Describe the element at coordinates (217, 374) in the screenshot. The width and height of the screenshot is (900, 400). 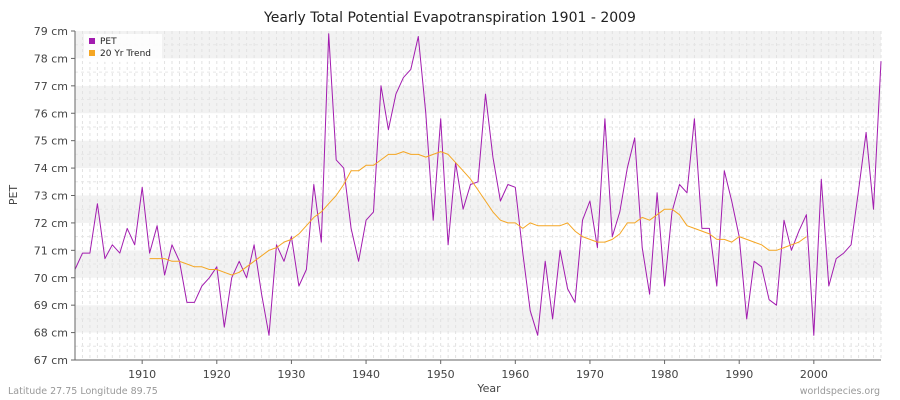
I see `x-tick-label: 1920` at that location.